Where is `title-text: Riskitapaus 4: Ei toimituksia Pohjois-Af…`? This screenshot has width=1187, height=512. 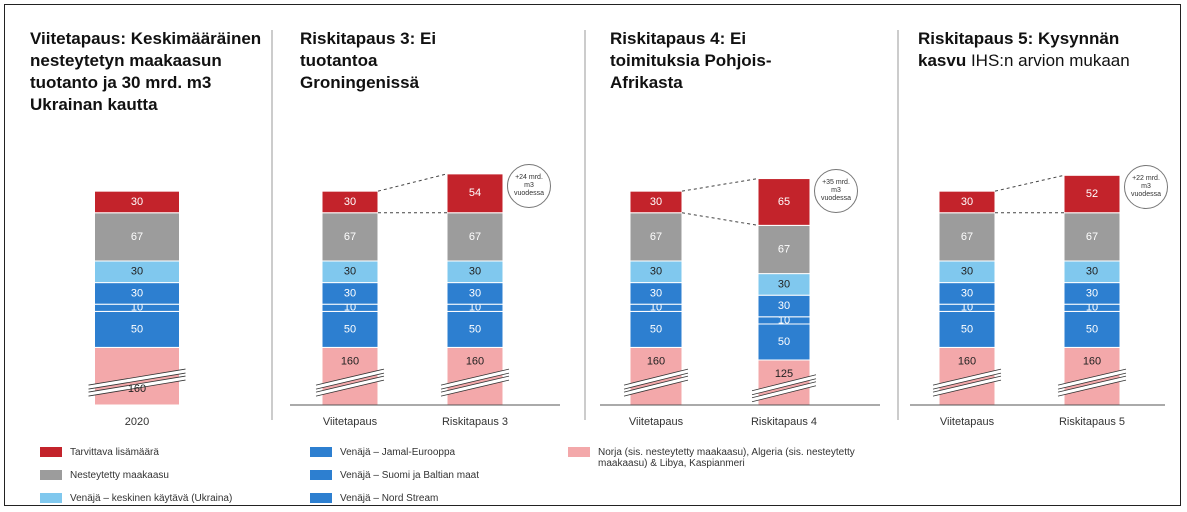 title-text: Riskitapaus 4: Ei toimituksia Pohjois-Af… is located at coordinates (691, 60).